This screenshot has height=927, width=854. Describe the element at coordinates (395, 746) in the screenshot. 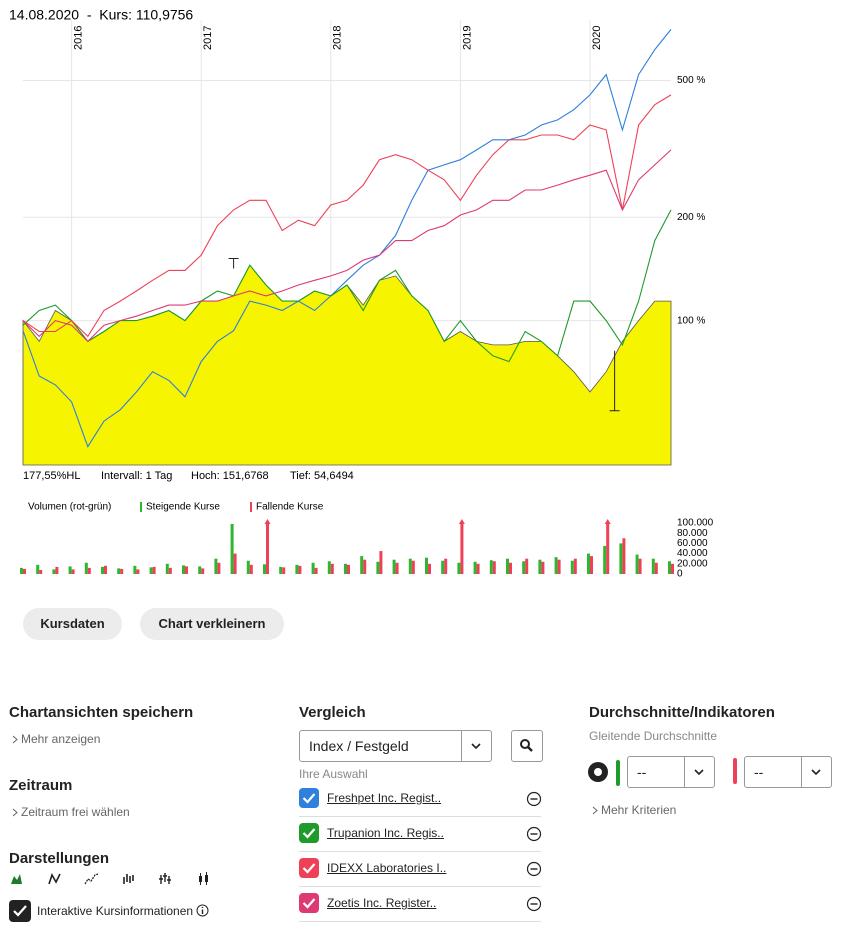

I see `dropdown: Index / Festgeld` at that location.